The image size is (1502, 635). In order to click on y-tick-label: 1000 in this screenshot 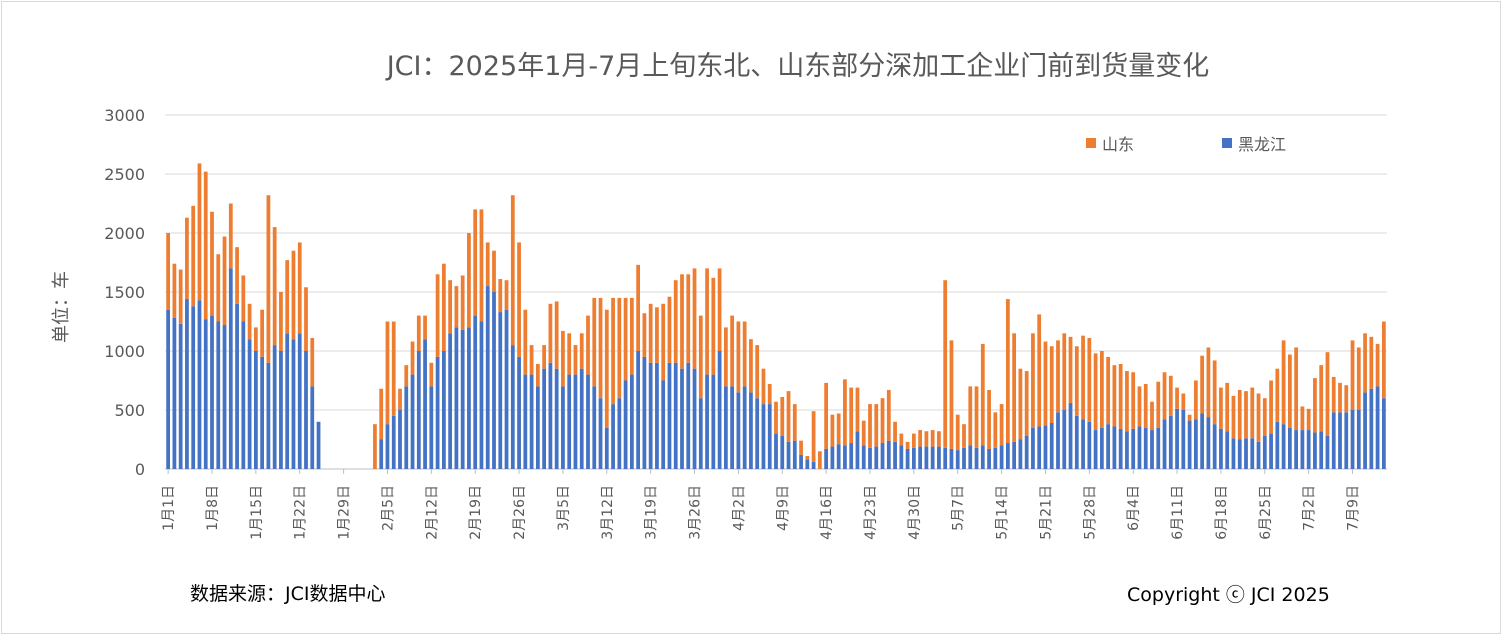, I will do `click(124, 351)`.